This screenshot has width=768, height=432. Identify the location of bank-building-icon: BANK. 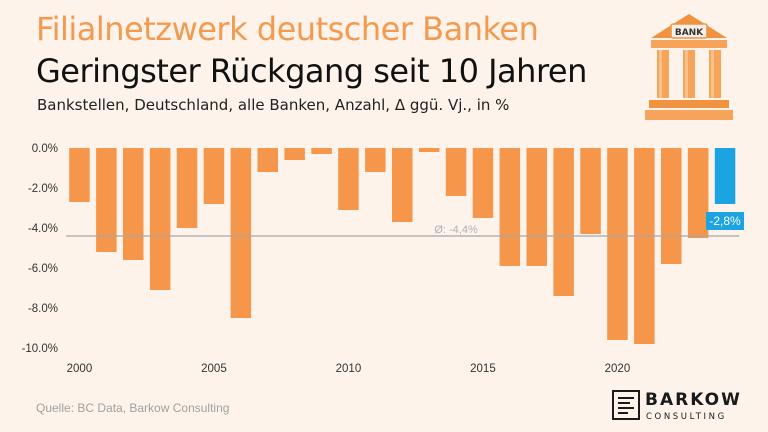
(689, 67).